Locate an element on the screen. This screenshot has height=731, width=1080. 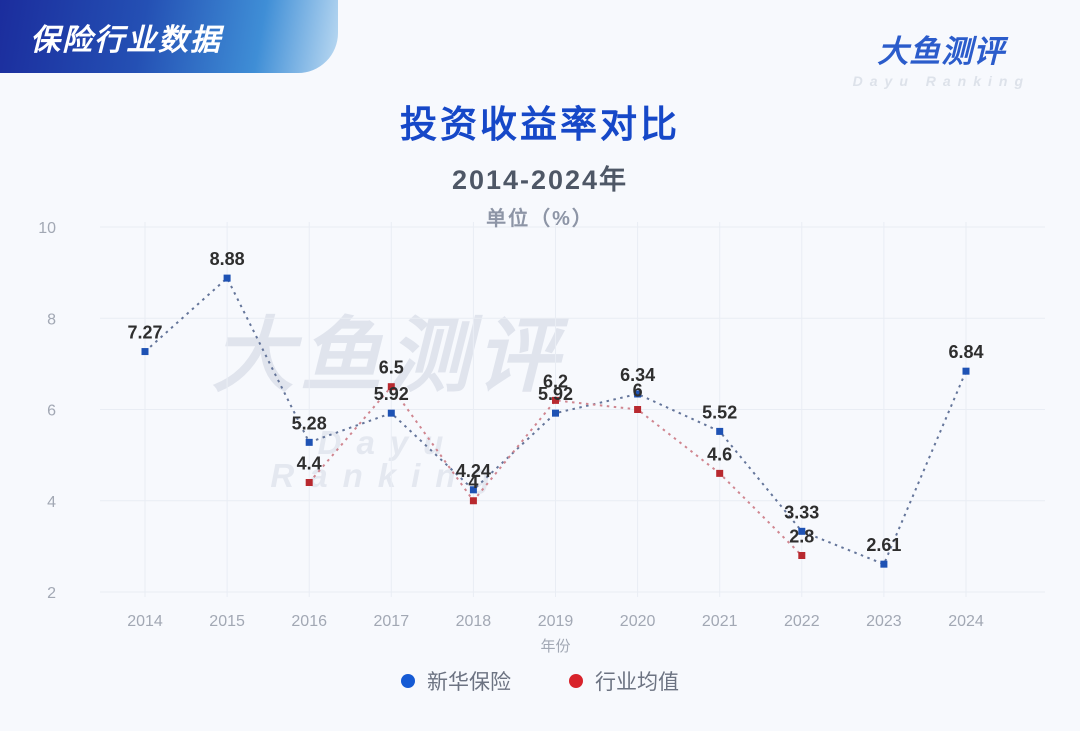
legend-label-xinhua: 新华保险 is located at coordinates (469, 682).